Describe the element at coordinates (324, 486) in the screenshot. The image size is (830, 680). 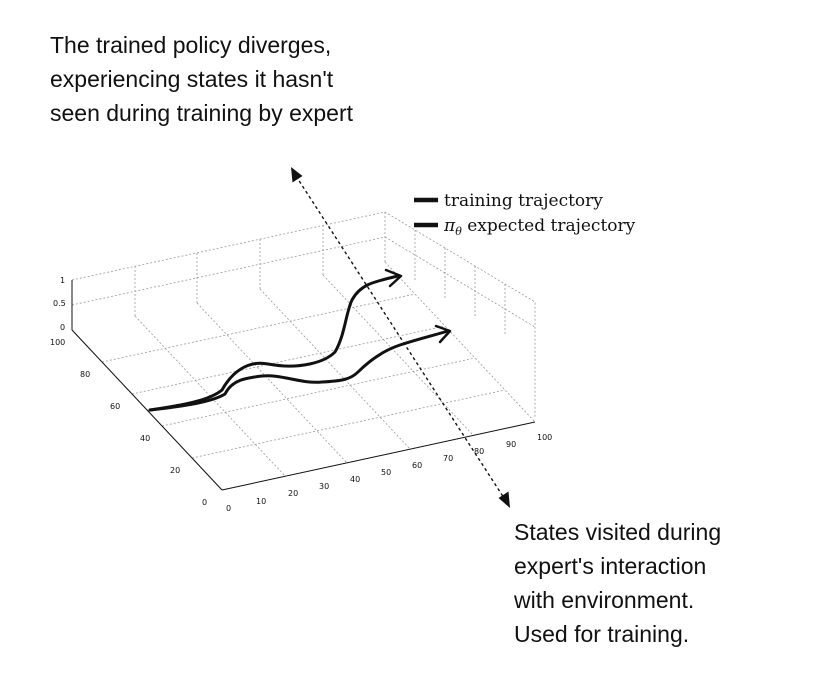
I see `x-tick-label: 30` at that location.